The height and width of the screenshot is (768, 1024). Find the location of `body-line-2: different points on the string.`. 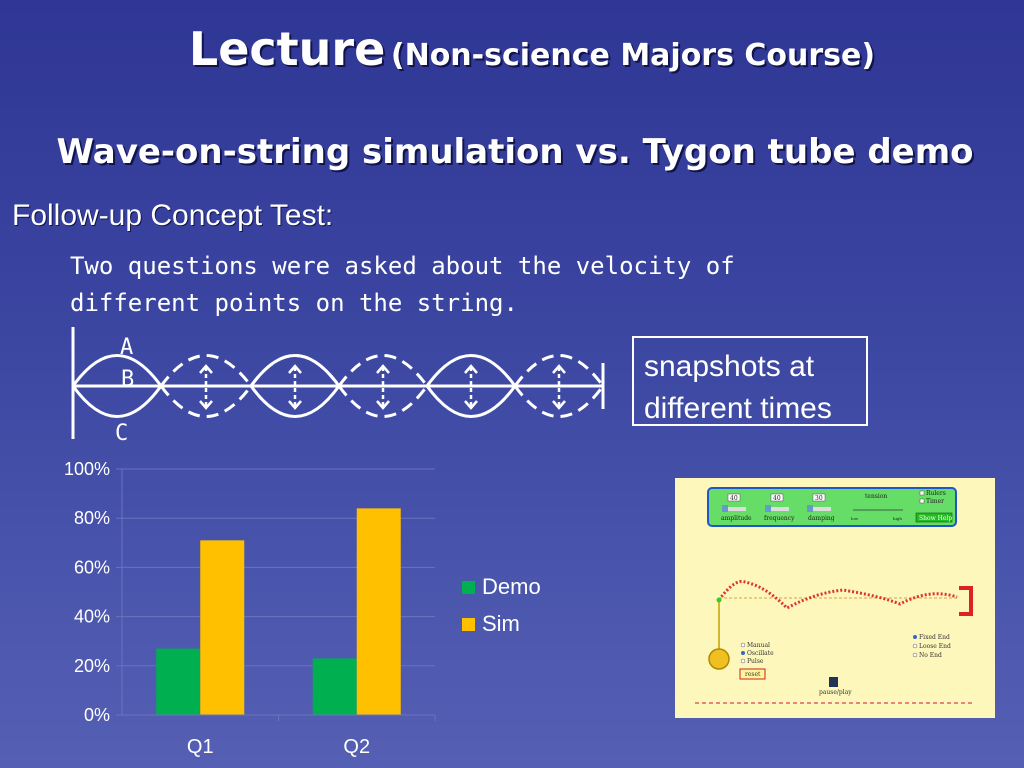

body-line-2: different points on the string. is located at coordinates (294, 303).